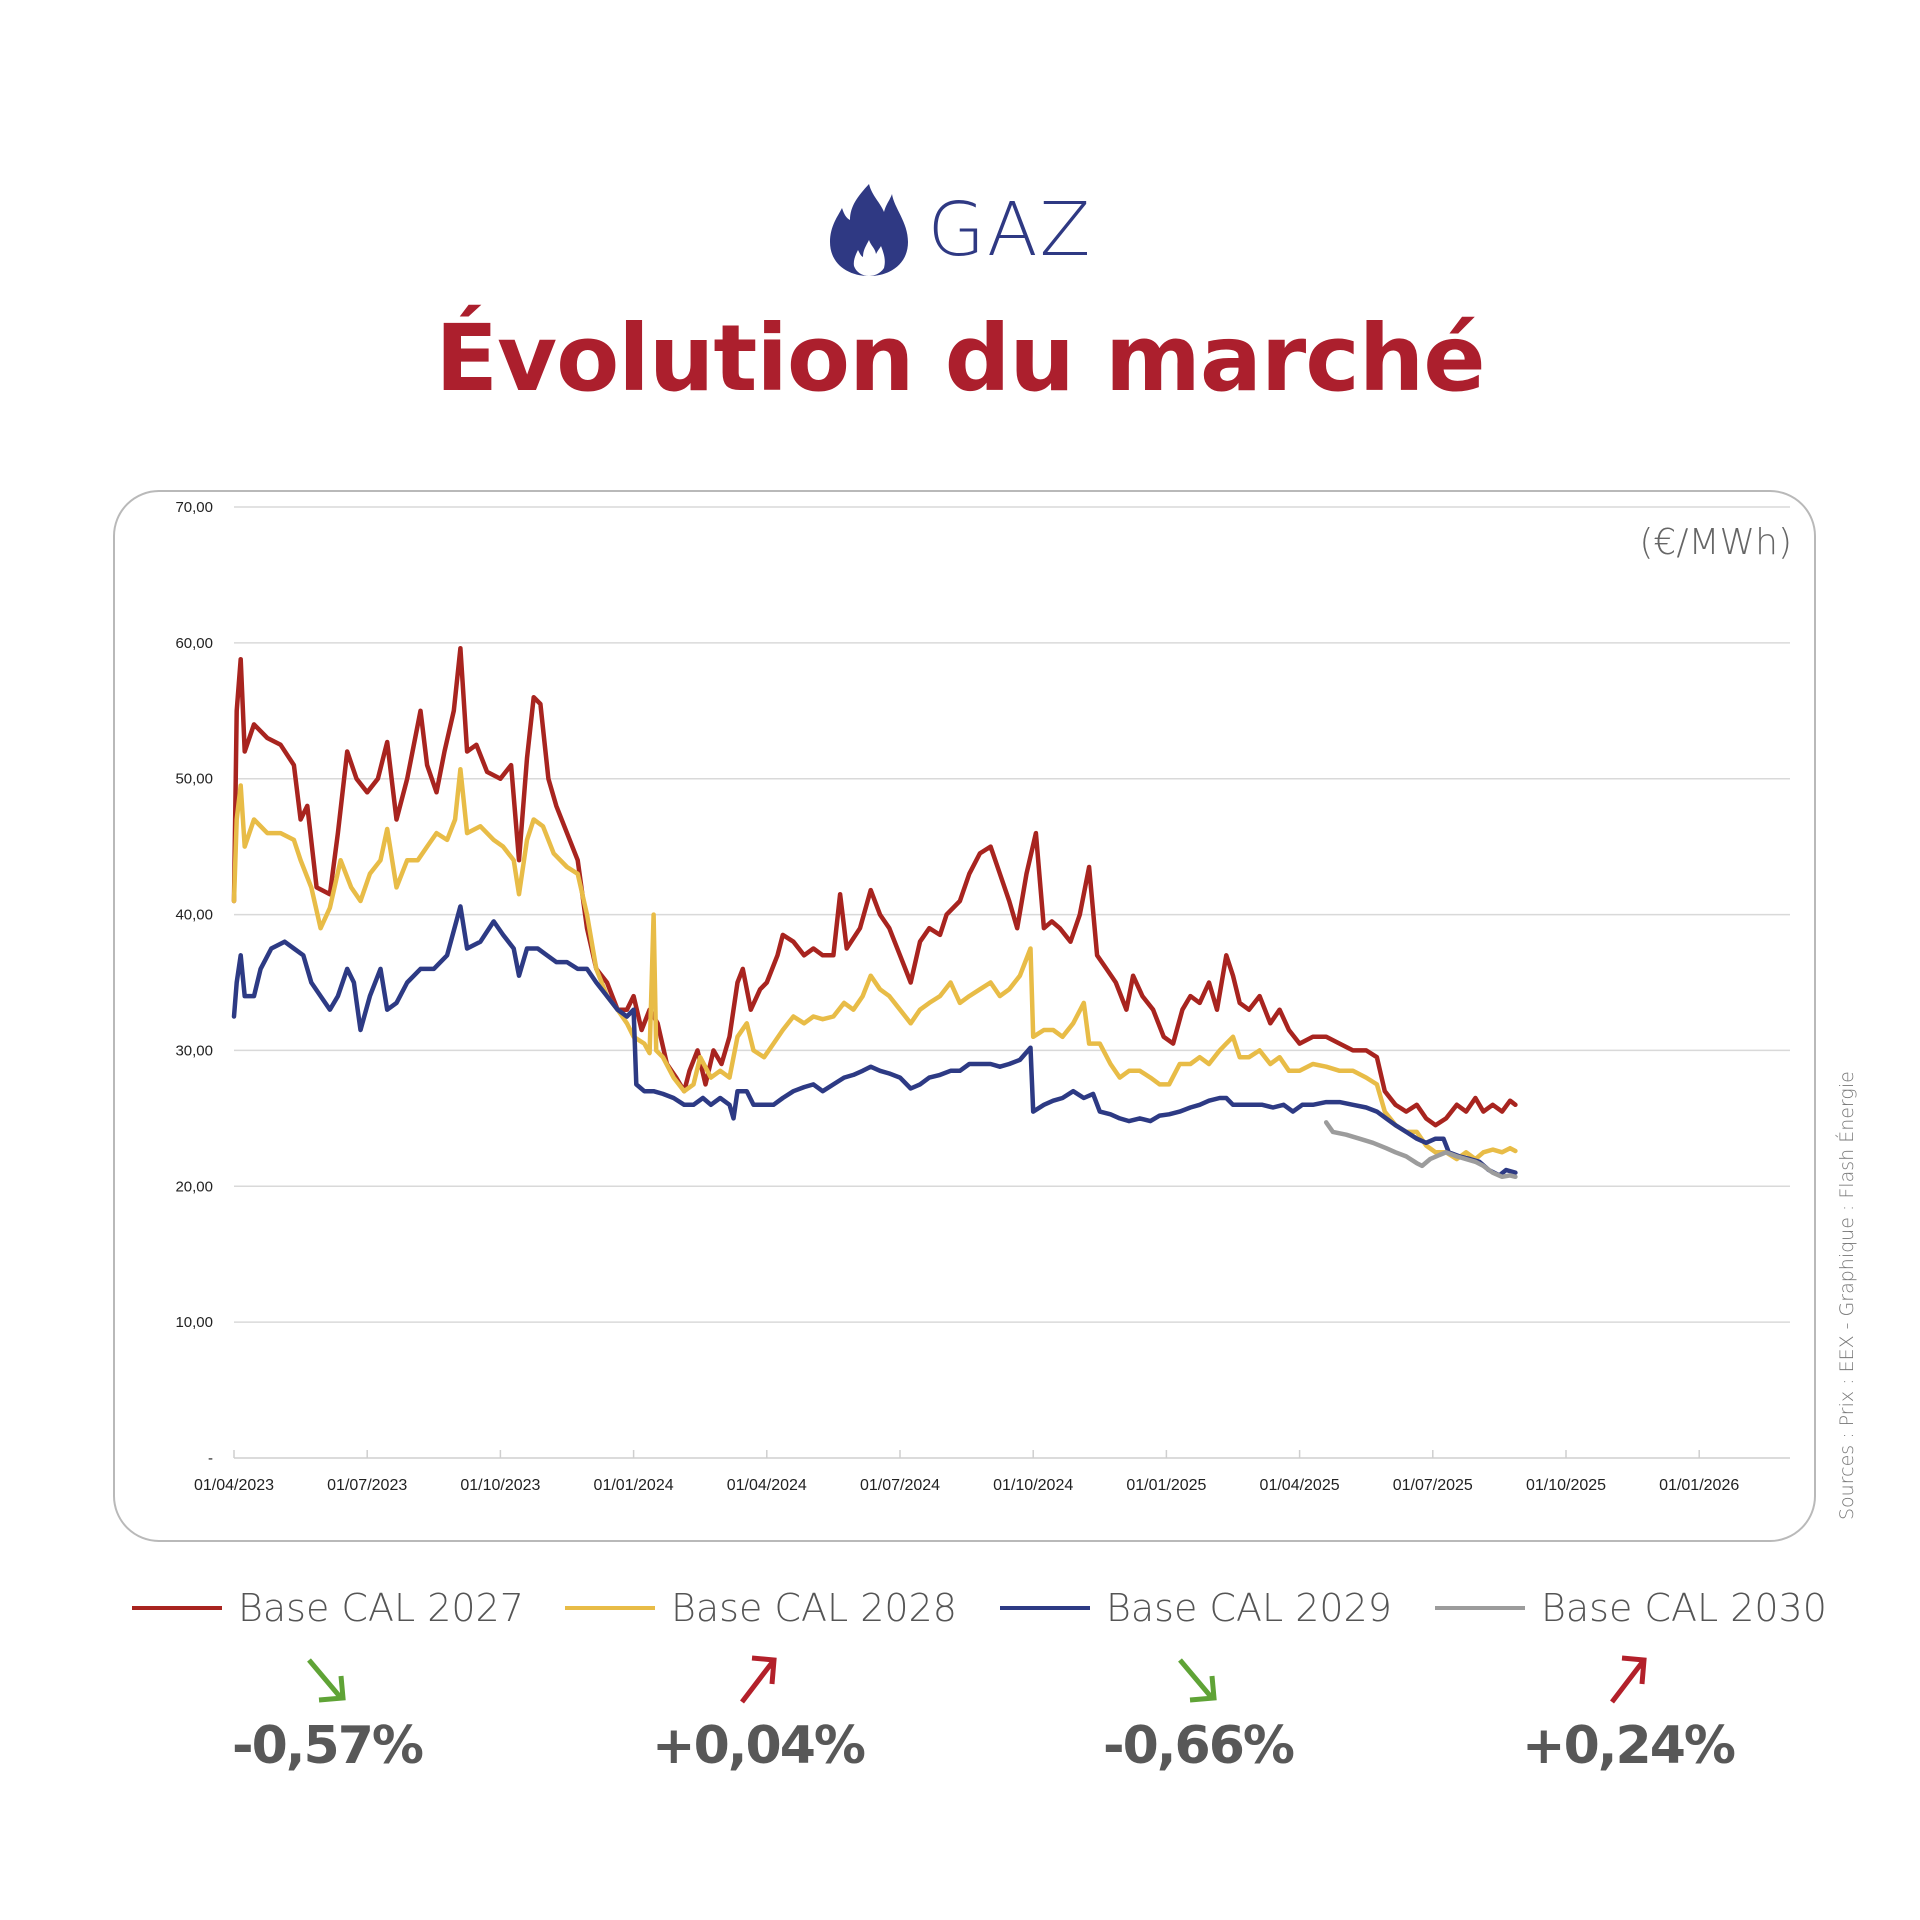 The height and width of the screenshot is (1920, 1920). Describe the element at coordinates (759, 1746) in the screenshot. I see `change-value: +0,04%` at that location.